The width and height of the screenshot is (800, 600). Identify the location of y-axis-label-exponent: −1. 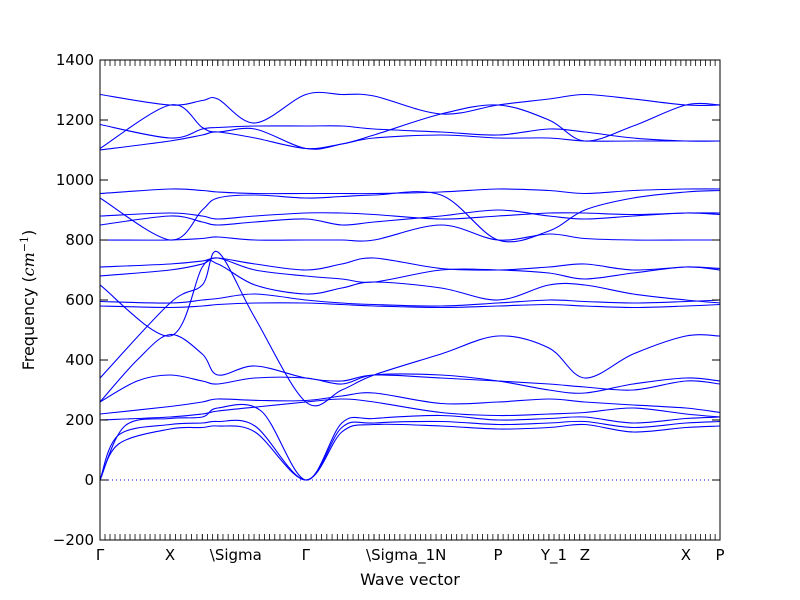
(24, 244).